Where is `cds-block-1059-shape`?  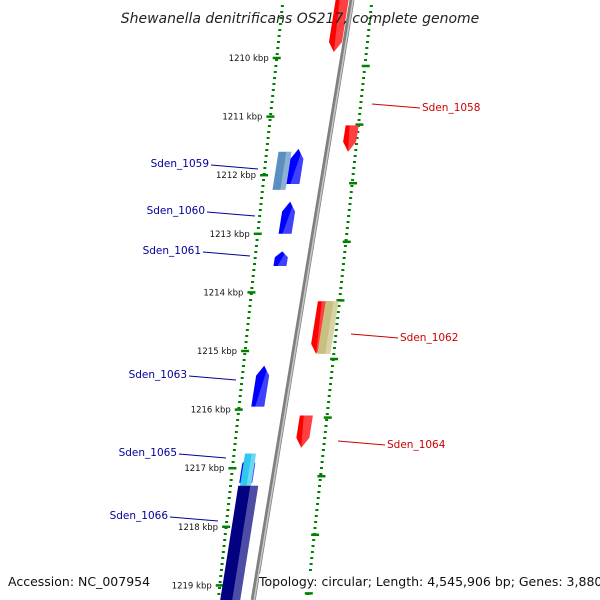
cds-block-1059-shape is located at coordinates (282, 170).